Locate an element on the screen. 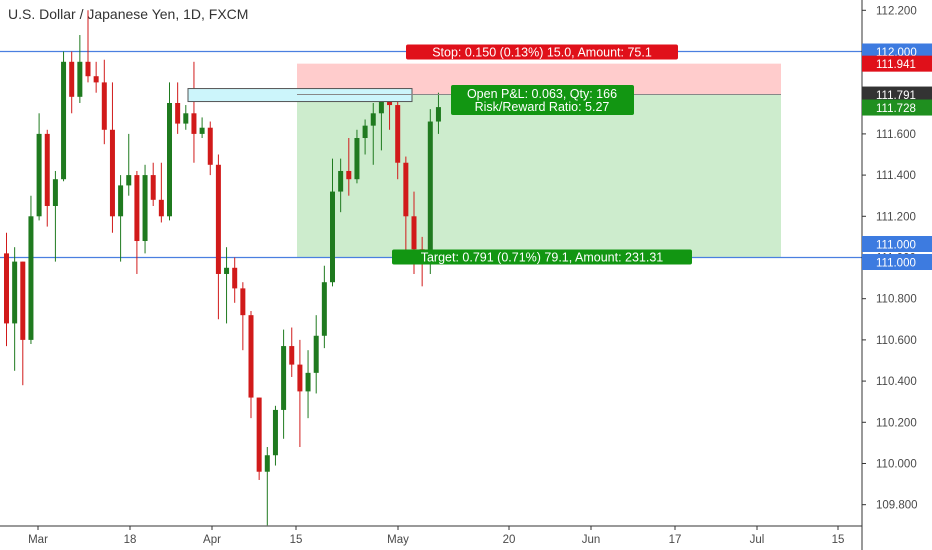  stop-label-text: Stop: 0.150 (0.13%) 15.0, Amount: 75.1 is located at coordinates (542, 53).